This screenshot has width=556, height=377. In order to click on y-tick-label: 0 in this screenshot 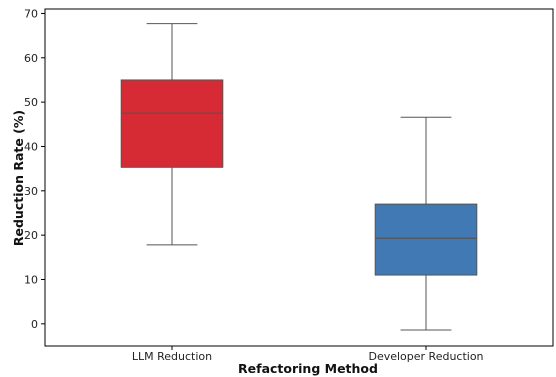, I will do `click(34, 324)`.